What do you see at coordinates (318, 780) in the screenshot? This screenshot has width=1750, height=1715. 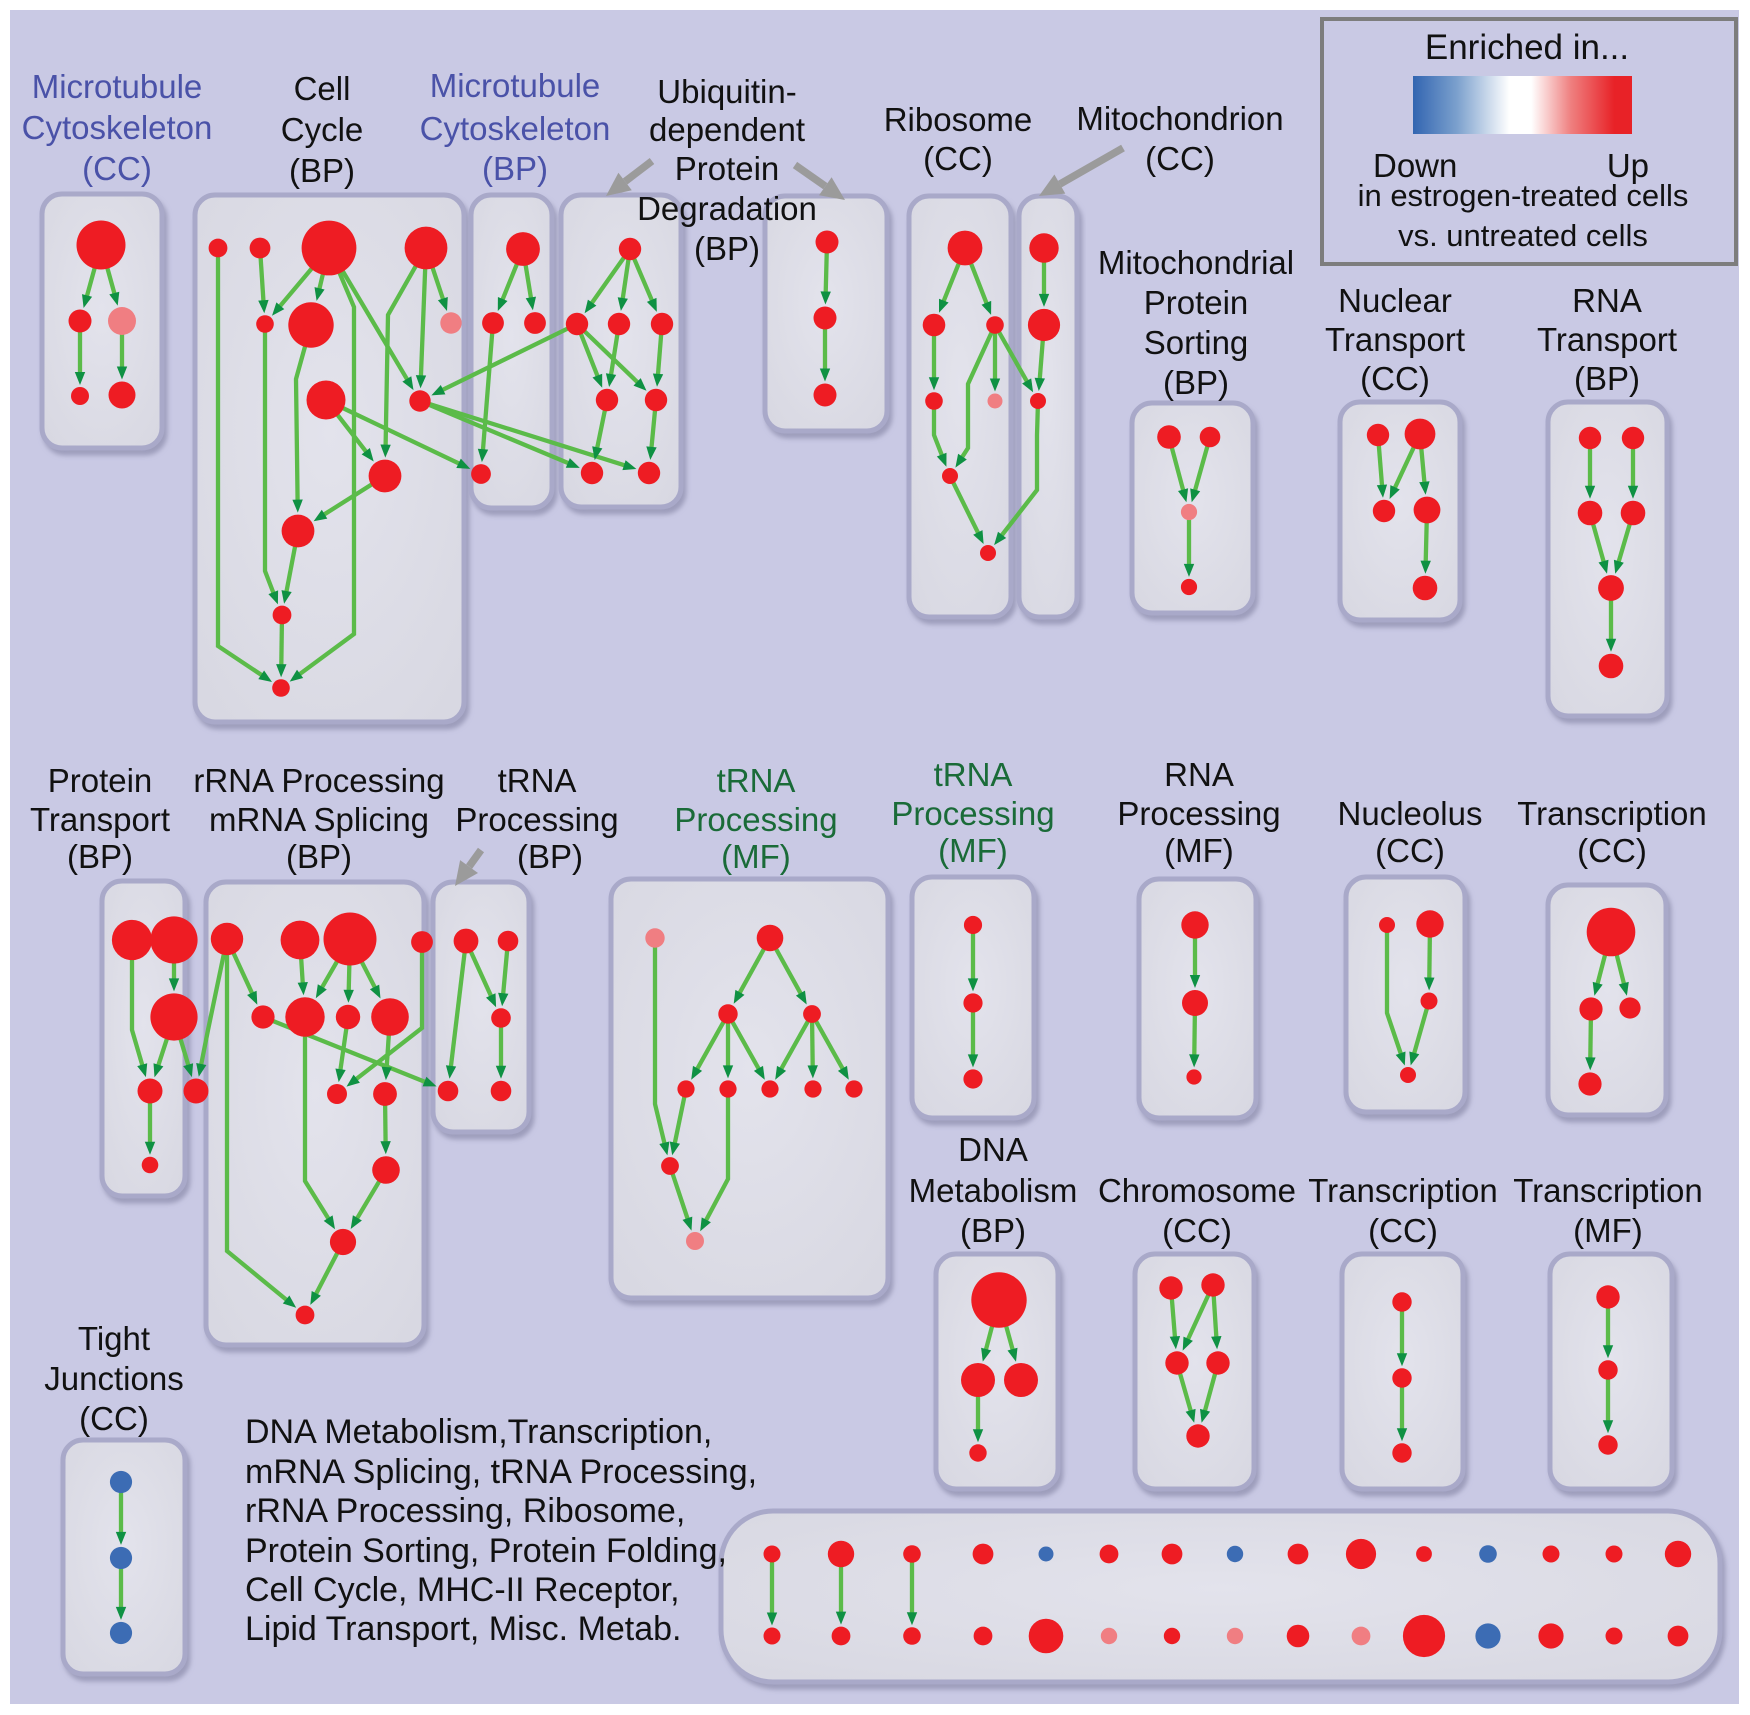 I see `svg-text: rRNA Processing` at bounding box center [318, 780].